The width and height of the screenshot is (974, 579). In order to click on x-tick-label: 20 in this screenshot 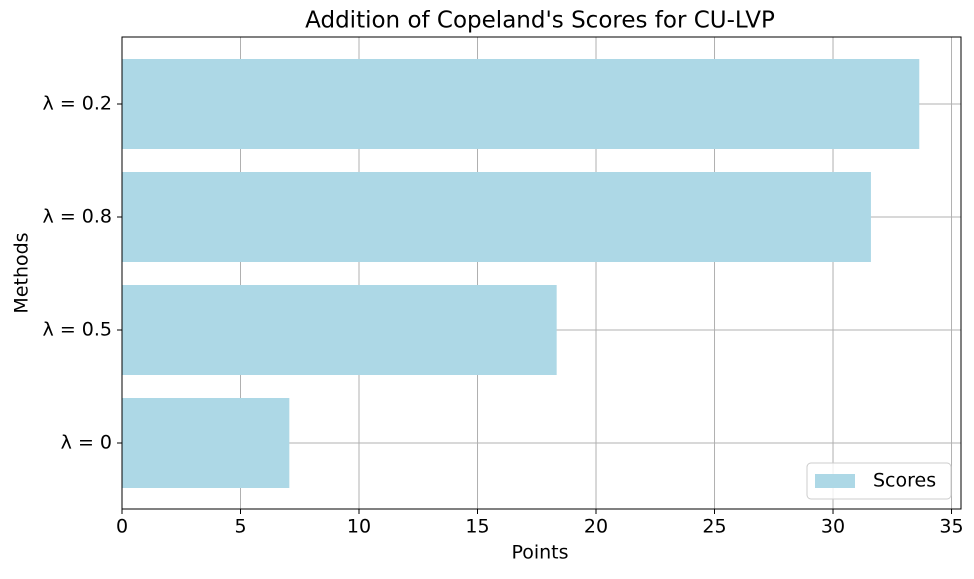, I will do `click(596, 527)`.